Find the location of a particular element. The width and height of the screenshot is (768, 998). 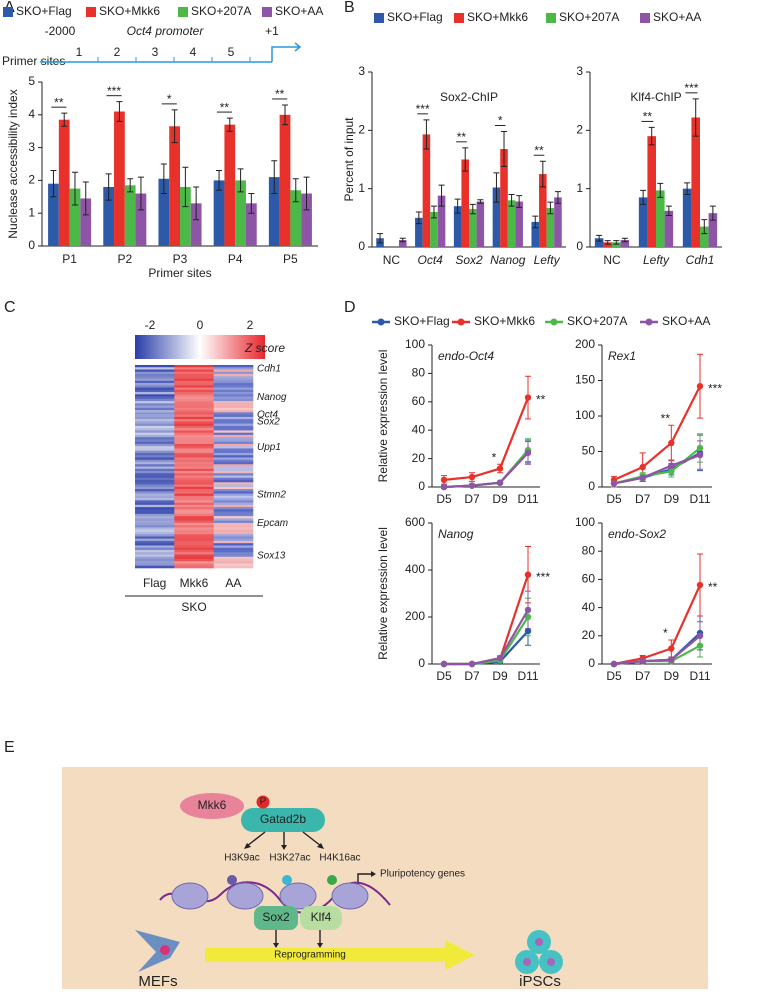

factor-shape is located at coordinates (321, 918).